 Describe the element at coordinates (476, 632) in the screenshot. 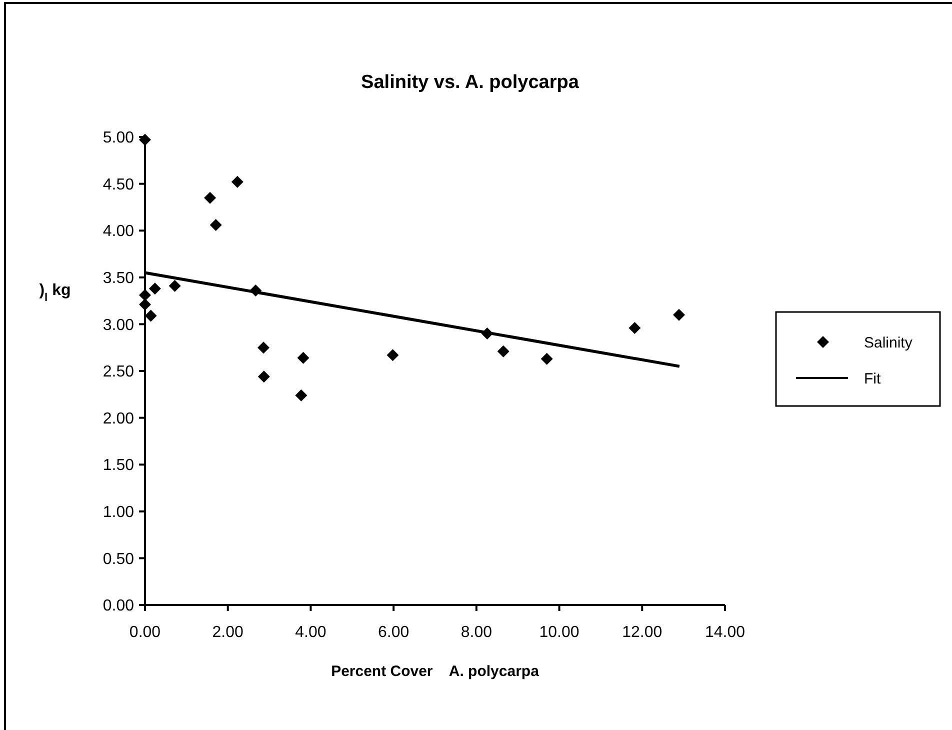

I see `x-tick-label: 8.00` at that location.